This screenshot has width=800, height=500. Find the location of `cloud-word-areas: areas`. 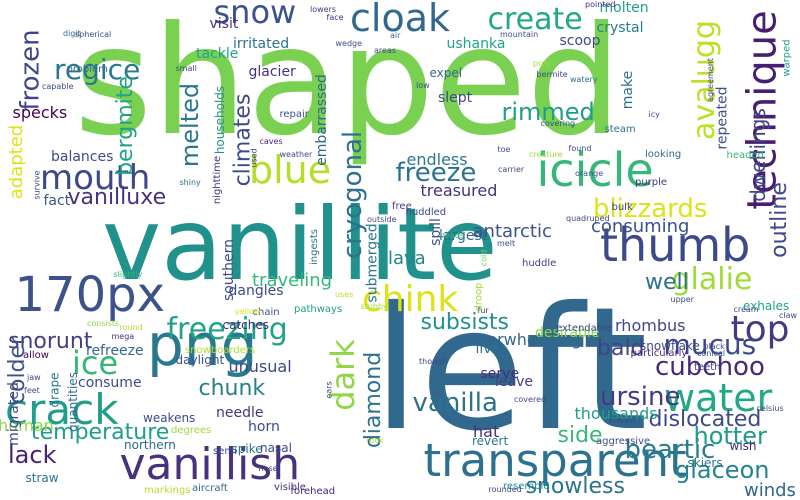

cloud-word-areas: areas is located at coordinates (385, 50).